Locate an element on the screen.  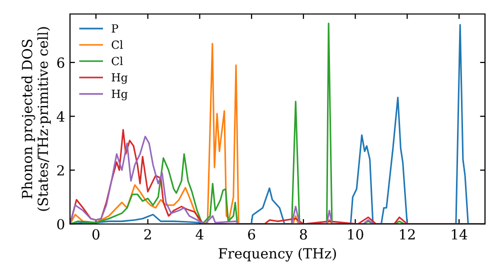
y-tick-label: 2 is located at coordinates (60, 170).